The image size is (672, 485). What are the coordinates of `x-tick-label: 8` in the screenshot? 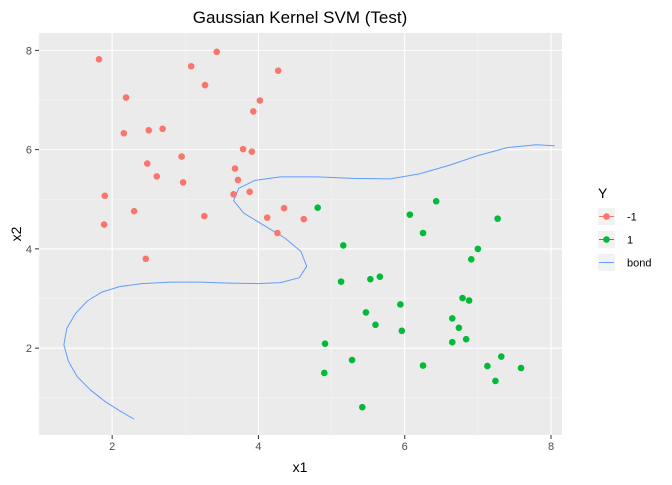 It's located at (551, 447).